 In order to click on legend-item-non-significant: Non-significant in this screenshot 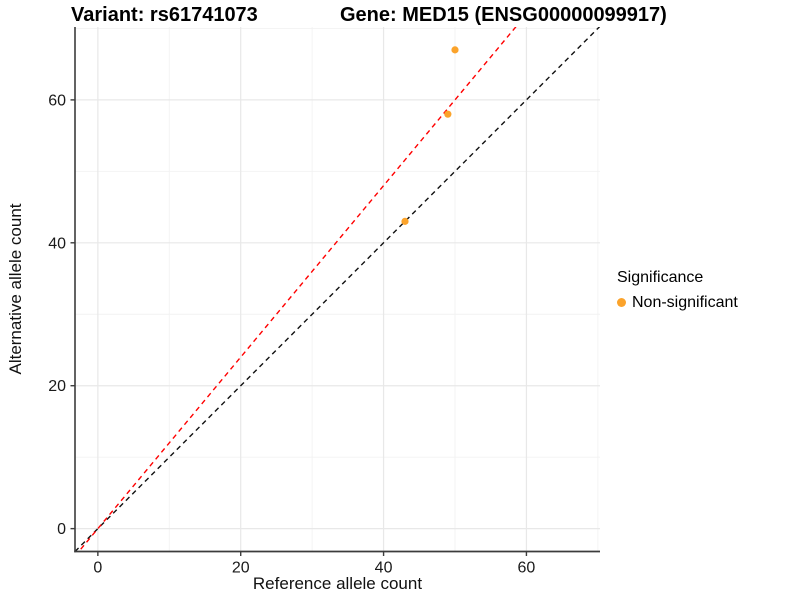, I will do `click(677, 302)`.